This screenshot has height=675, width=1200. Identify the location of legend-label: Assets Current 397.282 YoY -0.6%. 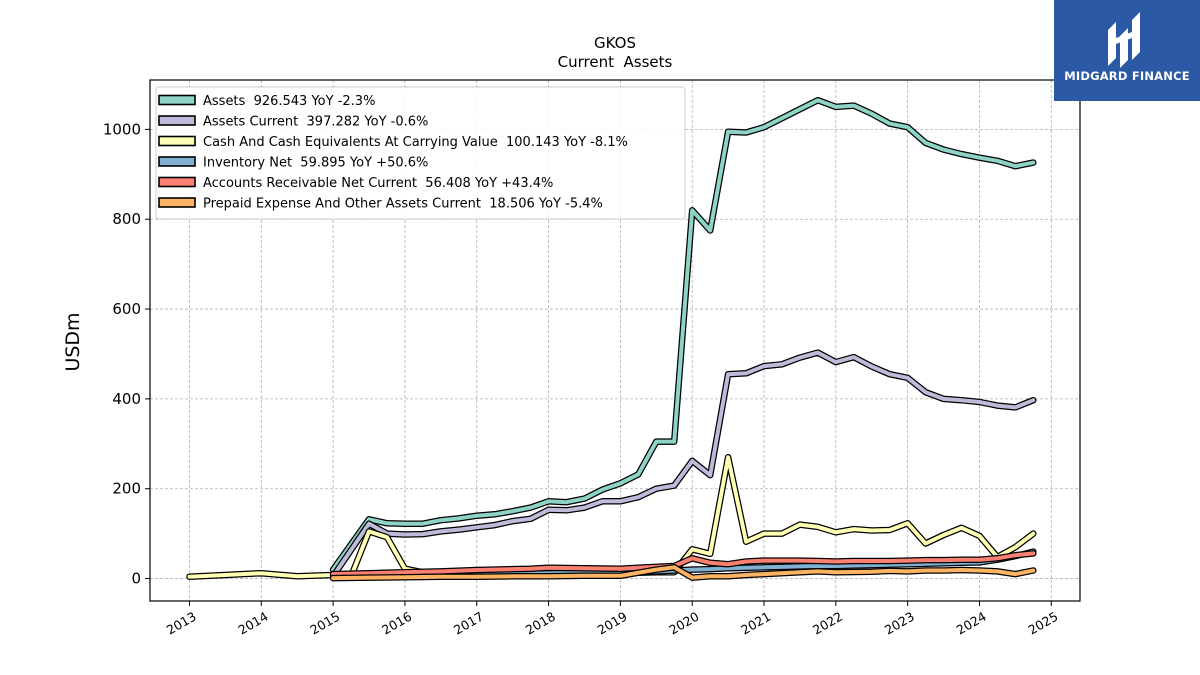
(315, 122).